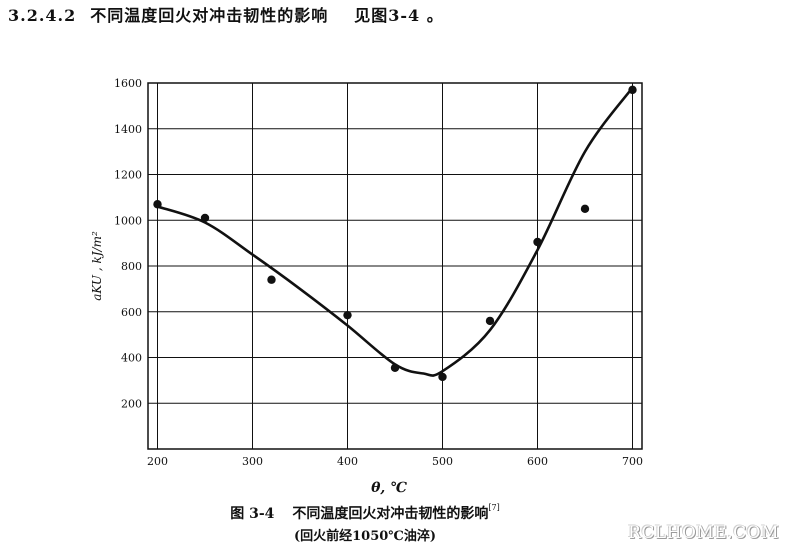 Image resolution: width=787 pixels, height=551 pixels. I want to click on x-tick-label: 300, so click(252, 461).